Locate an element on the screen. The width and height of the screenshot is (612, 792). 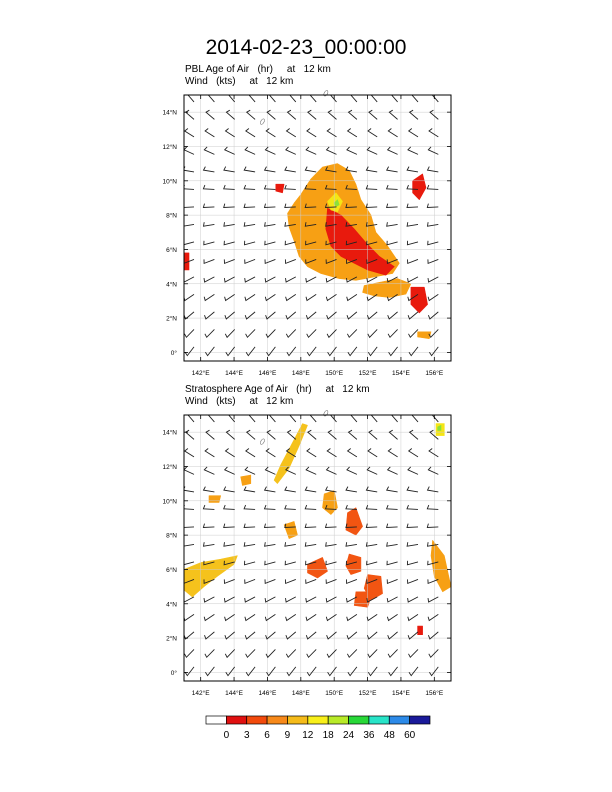
y-tick-label: 4°N is located at coordinates (171, 284).